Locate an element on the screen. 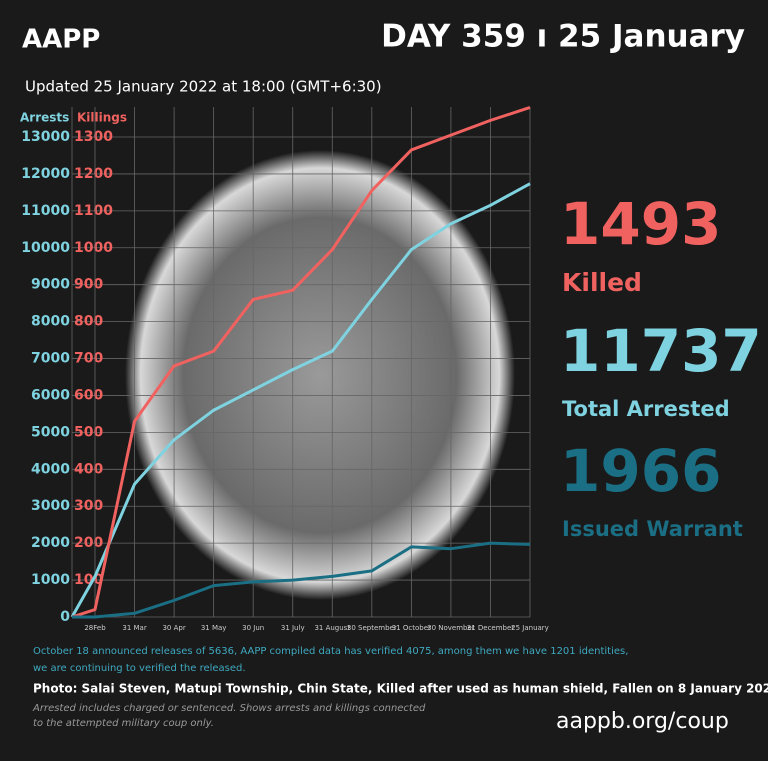 Image resolution: width=768 pixels, height=761 pixels. y-tick-label: 1000 is located at coordinates (50, 580).